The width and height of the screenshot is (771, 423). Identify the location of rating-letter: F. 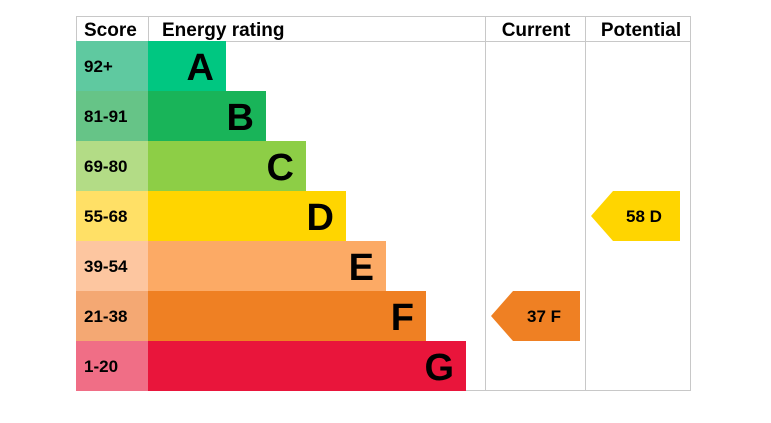
(402, 318).